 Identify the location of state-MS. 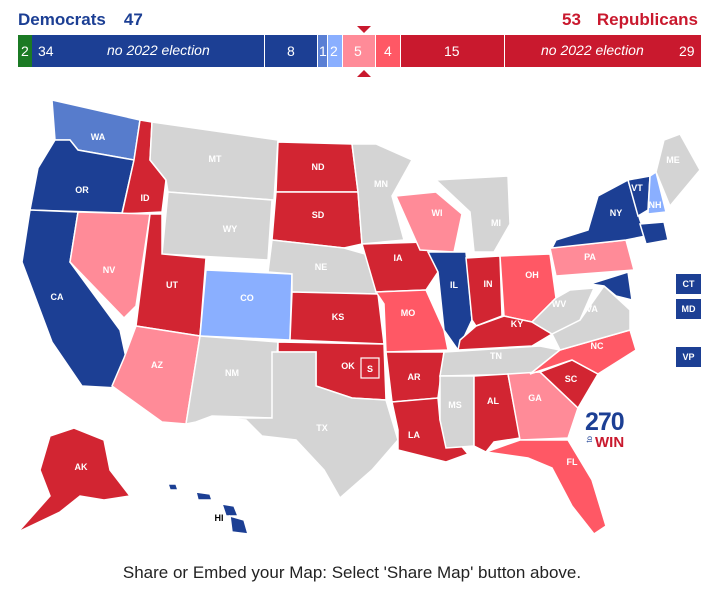
(457, 412).